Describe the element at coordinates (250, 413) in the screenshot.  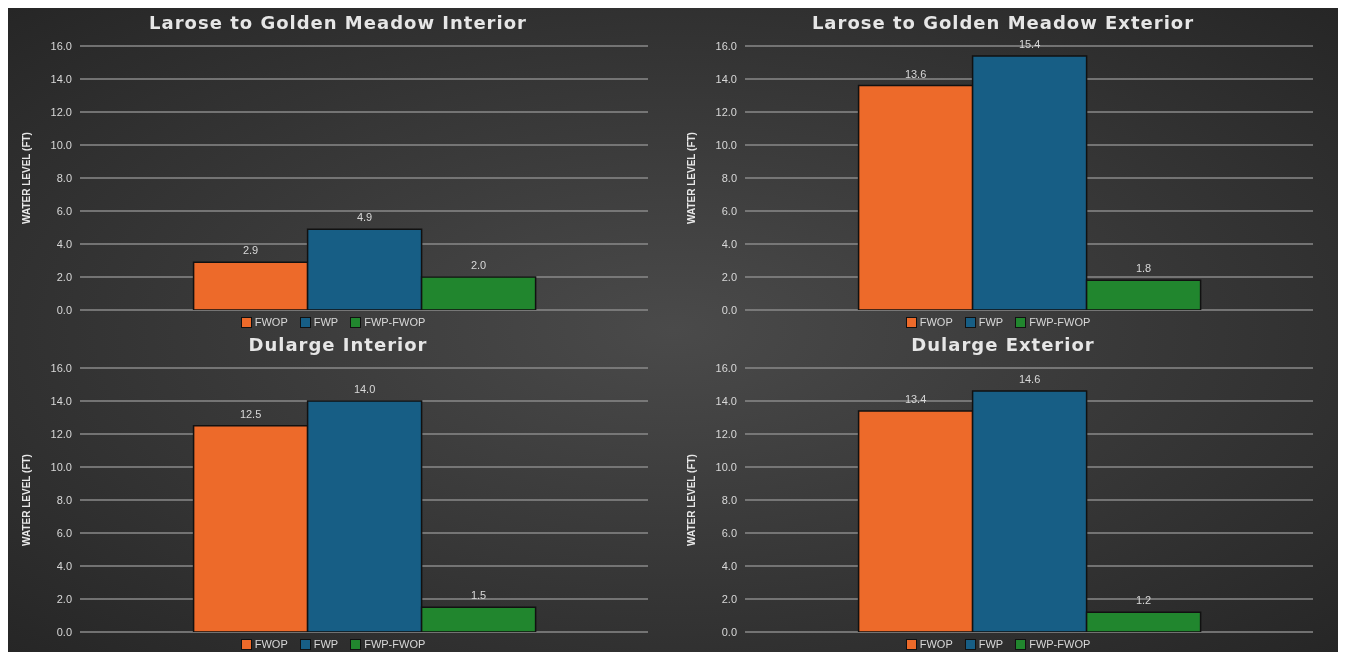
I see `data-label: 12.5` at that location.